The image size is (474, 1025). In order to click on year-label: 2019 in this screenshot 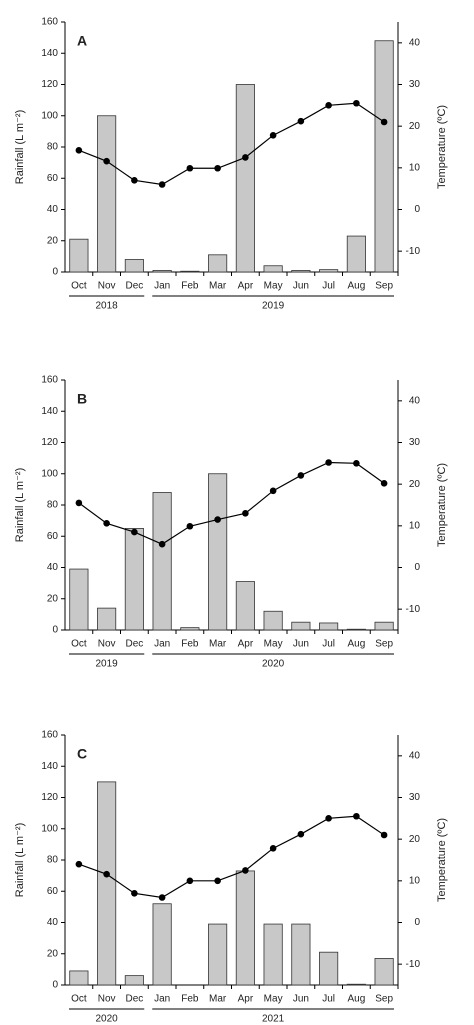, I will do `click(273, 306)`.